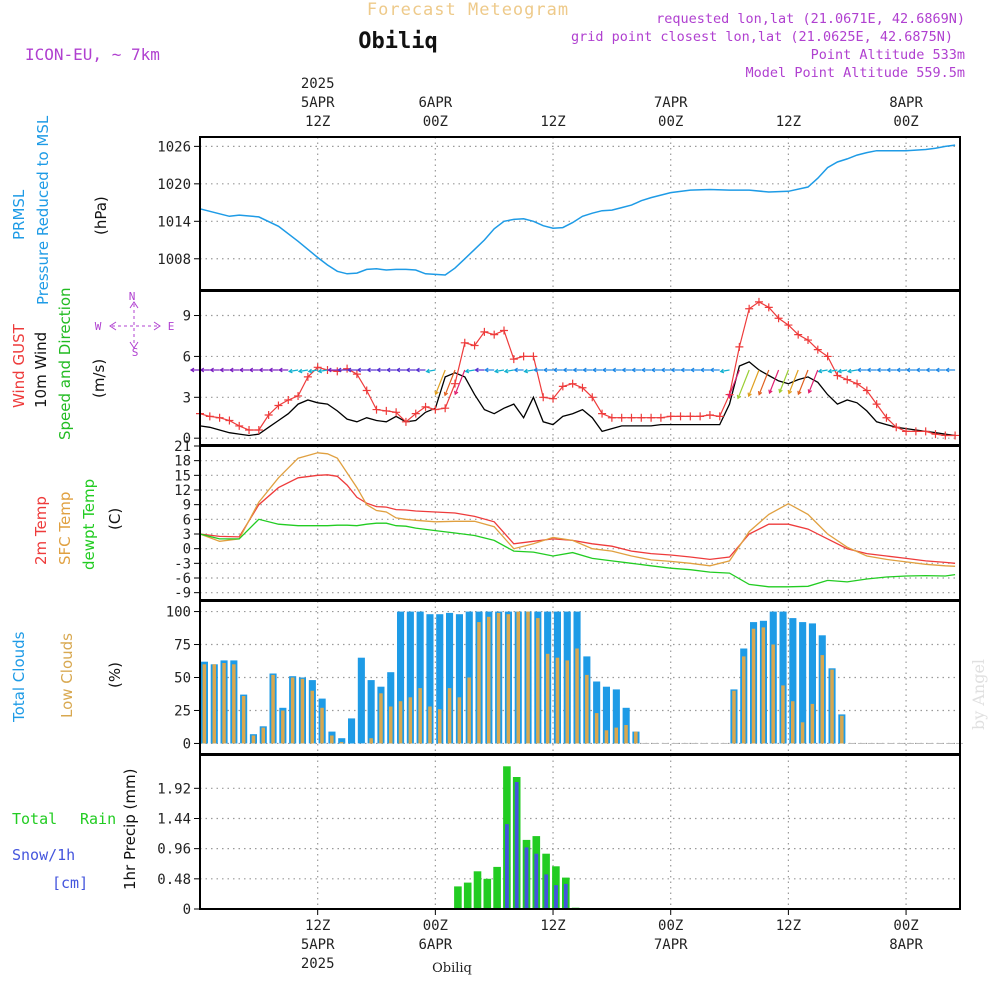 The image size is (1000, 1000). I want to click on wind-panel: 0 3 6 9, so click(572, 368).